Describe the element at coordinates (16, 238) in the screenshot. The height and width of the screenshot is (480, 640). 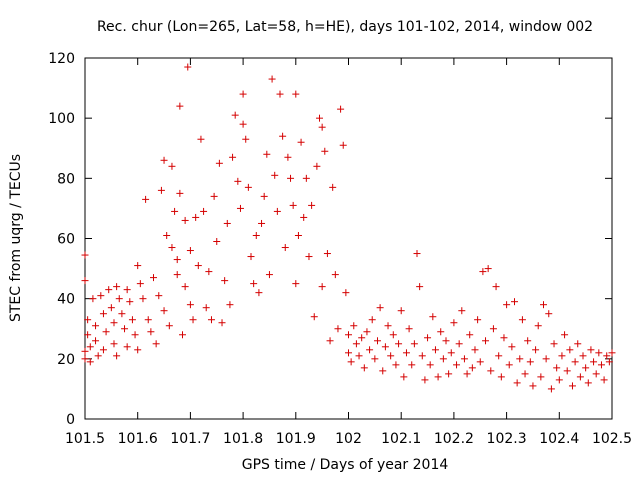
I see `y-axis-label: STEC from uqrg / TECUs` at that location.